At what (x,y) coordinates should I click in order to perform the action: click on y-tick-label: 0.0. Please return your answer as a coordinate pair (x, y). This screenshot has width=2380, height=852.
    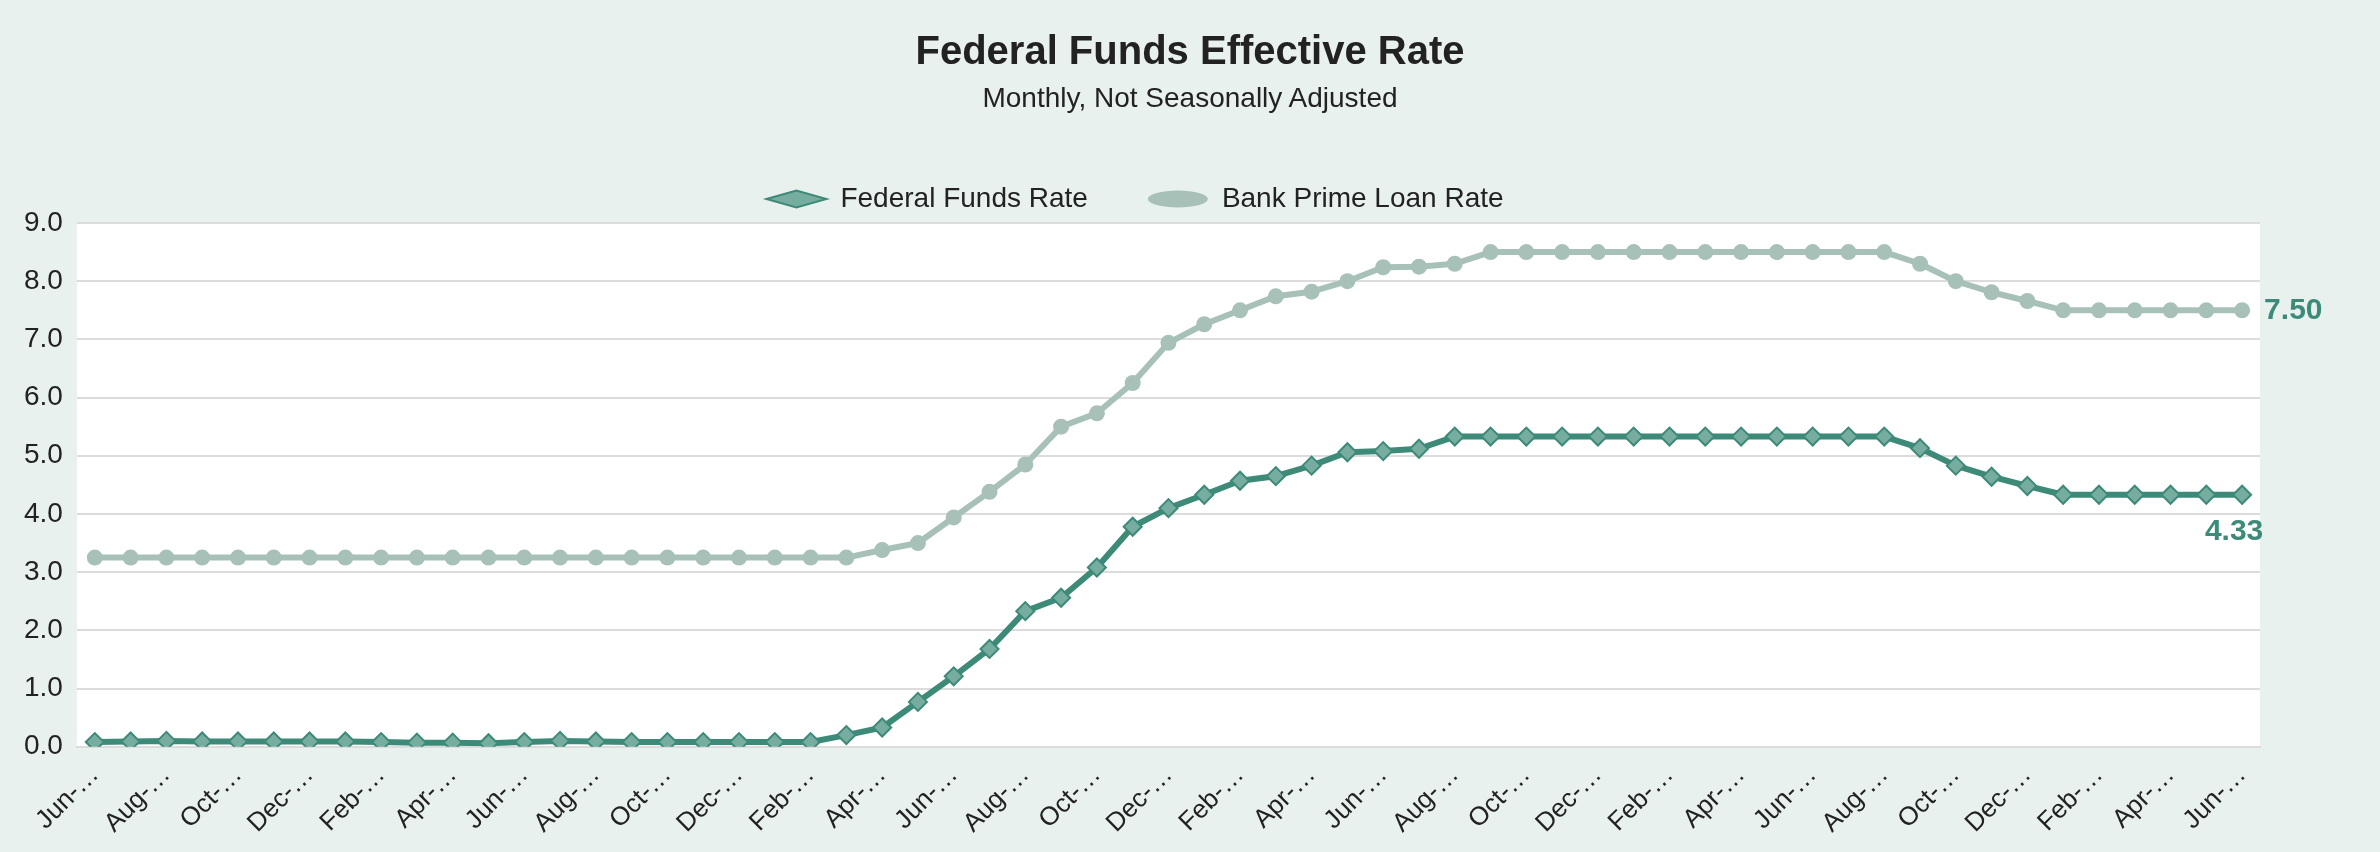
    Looking at the image, I should click on (43, 745).